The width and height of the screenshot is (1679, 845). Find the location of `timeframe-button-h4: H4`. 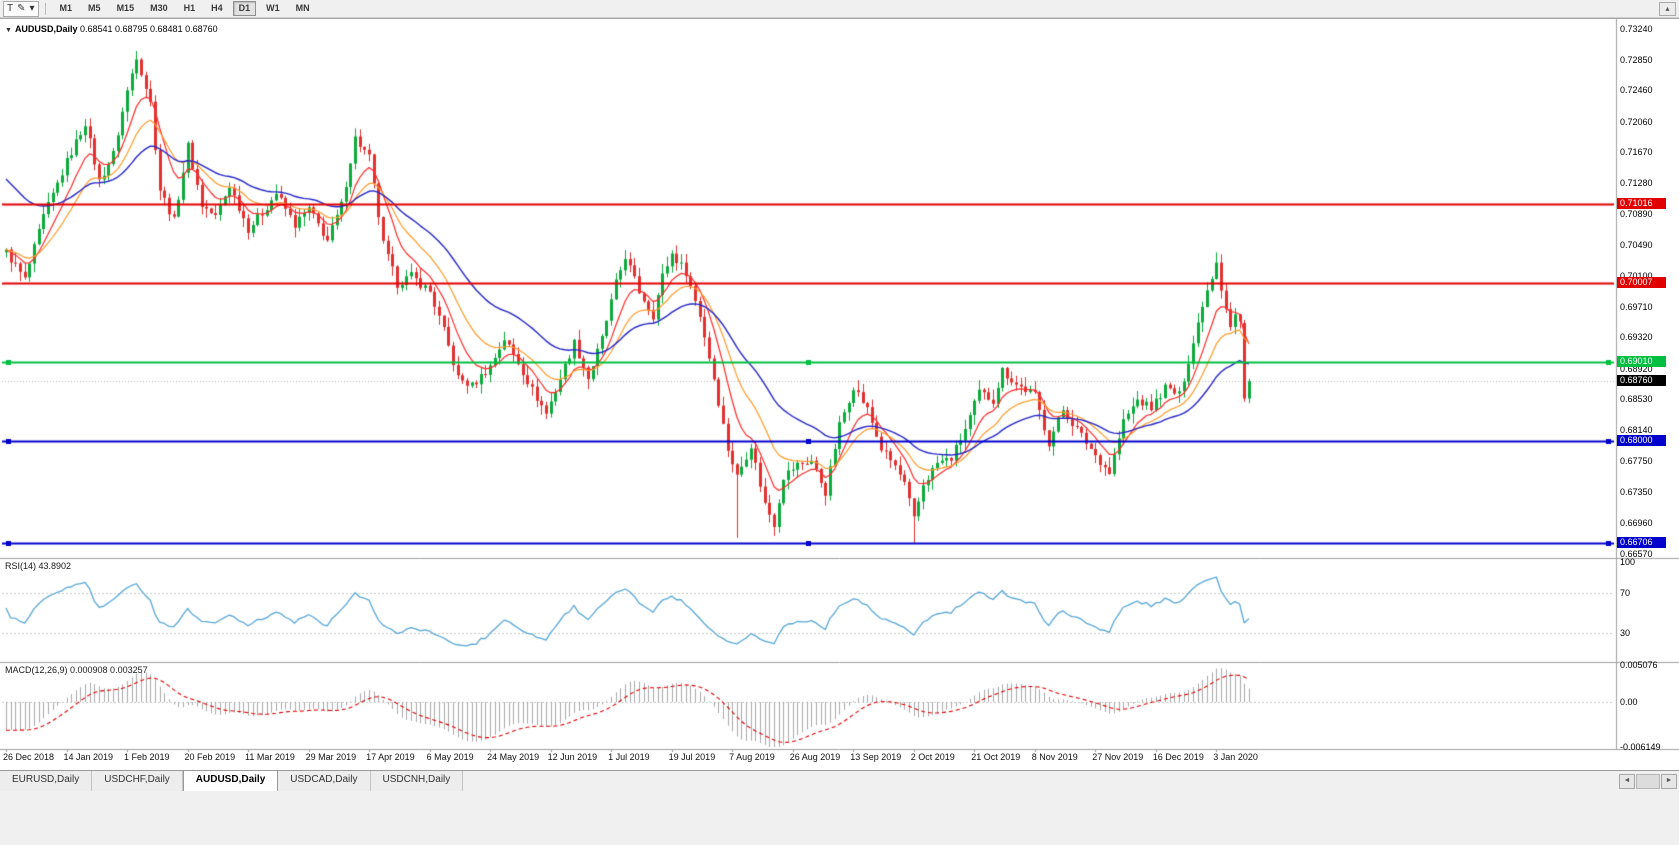

timeframe-button-h4: H4 is located at coordinates (217, 8).